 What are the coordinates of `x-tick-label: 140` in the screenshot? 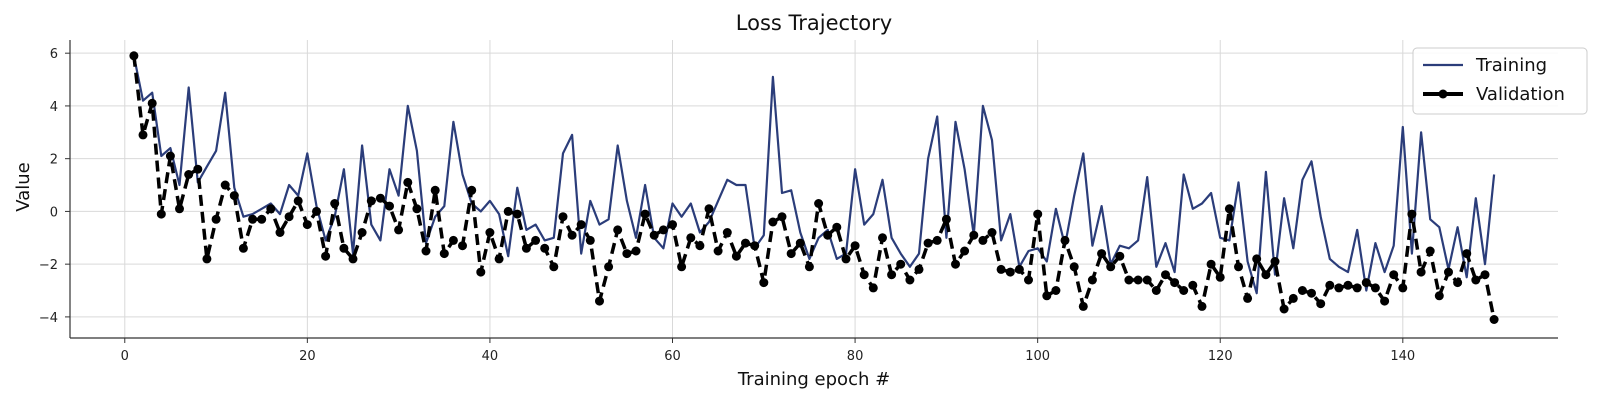 It's located at (1402, 356).